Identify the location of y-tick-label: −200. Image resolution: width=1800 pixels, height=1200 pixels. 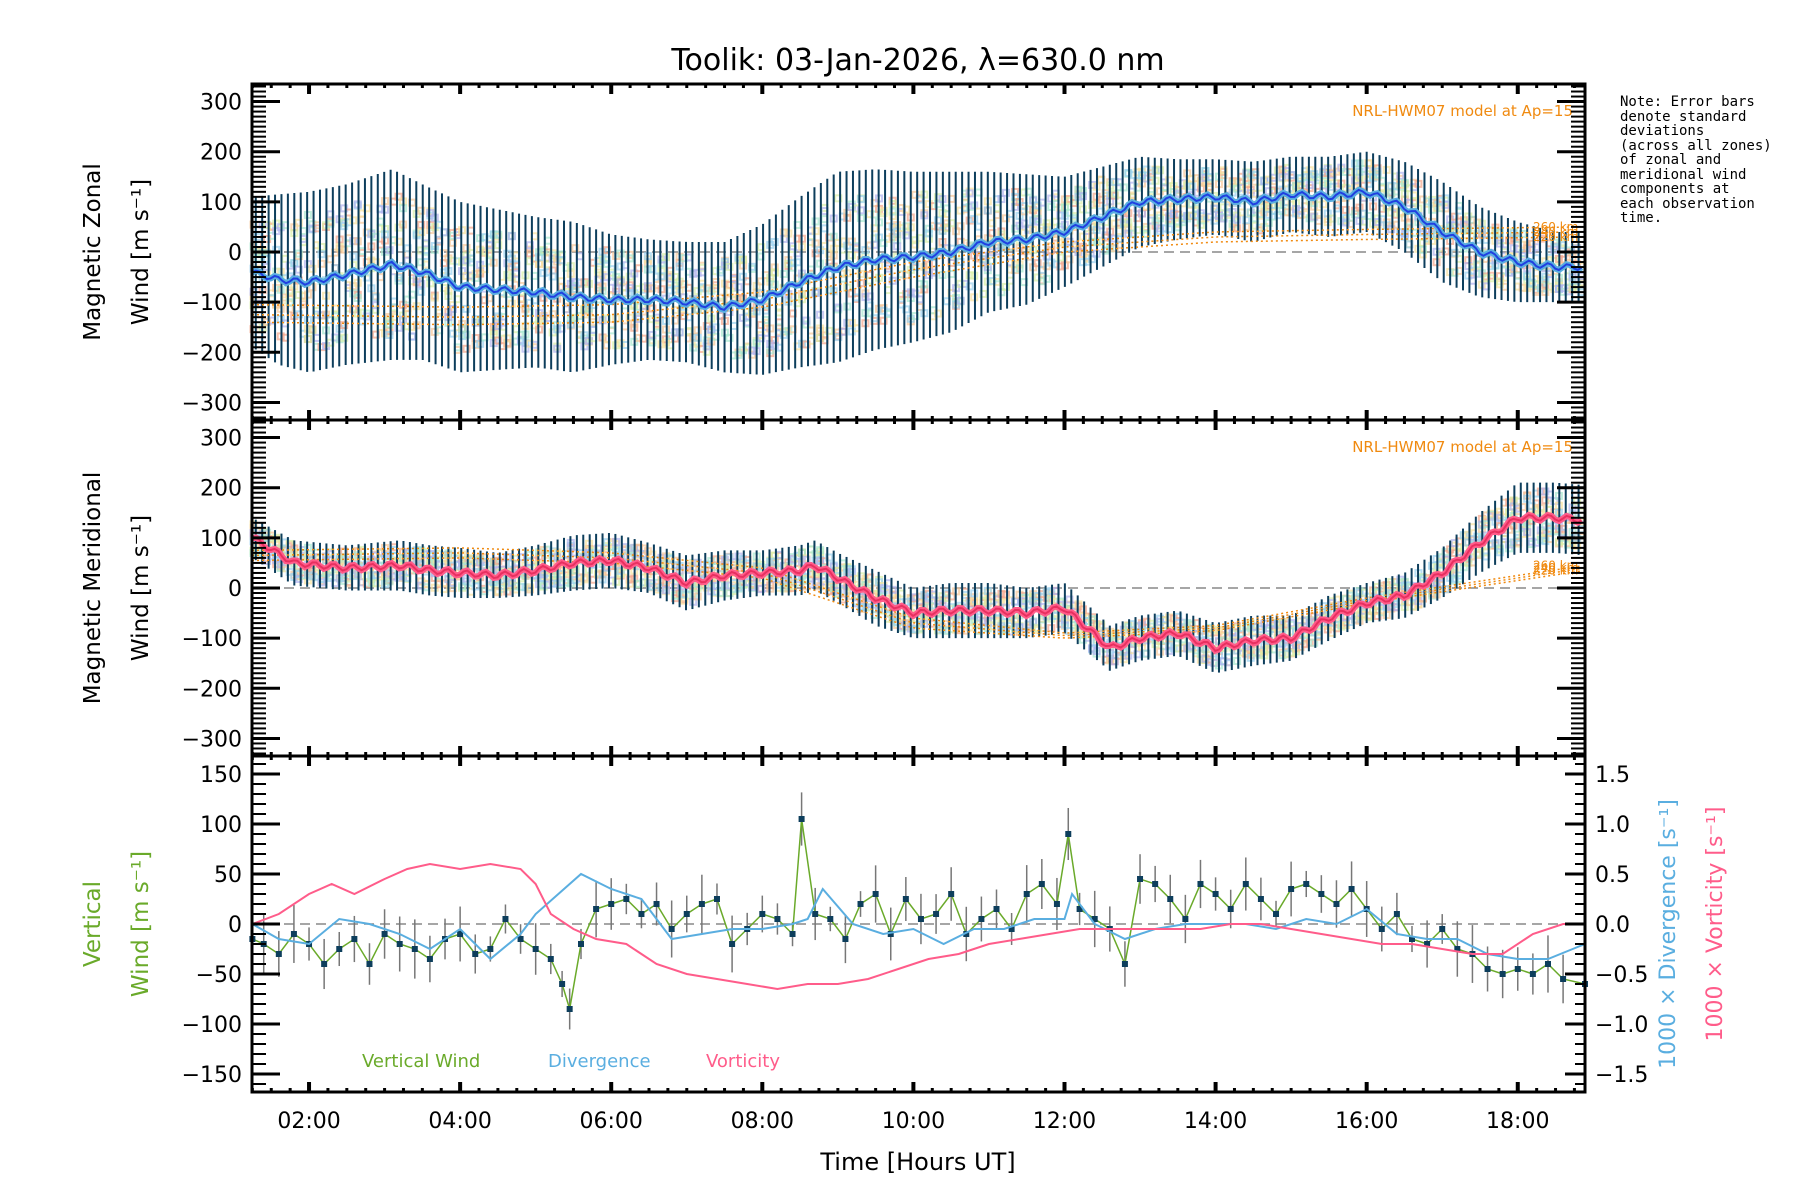
(212, 689).